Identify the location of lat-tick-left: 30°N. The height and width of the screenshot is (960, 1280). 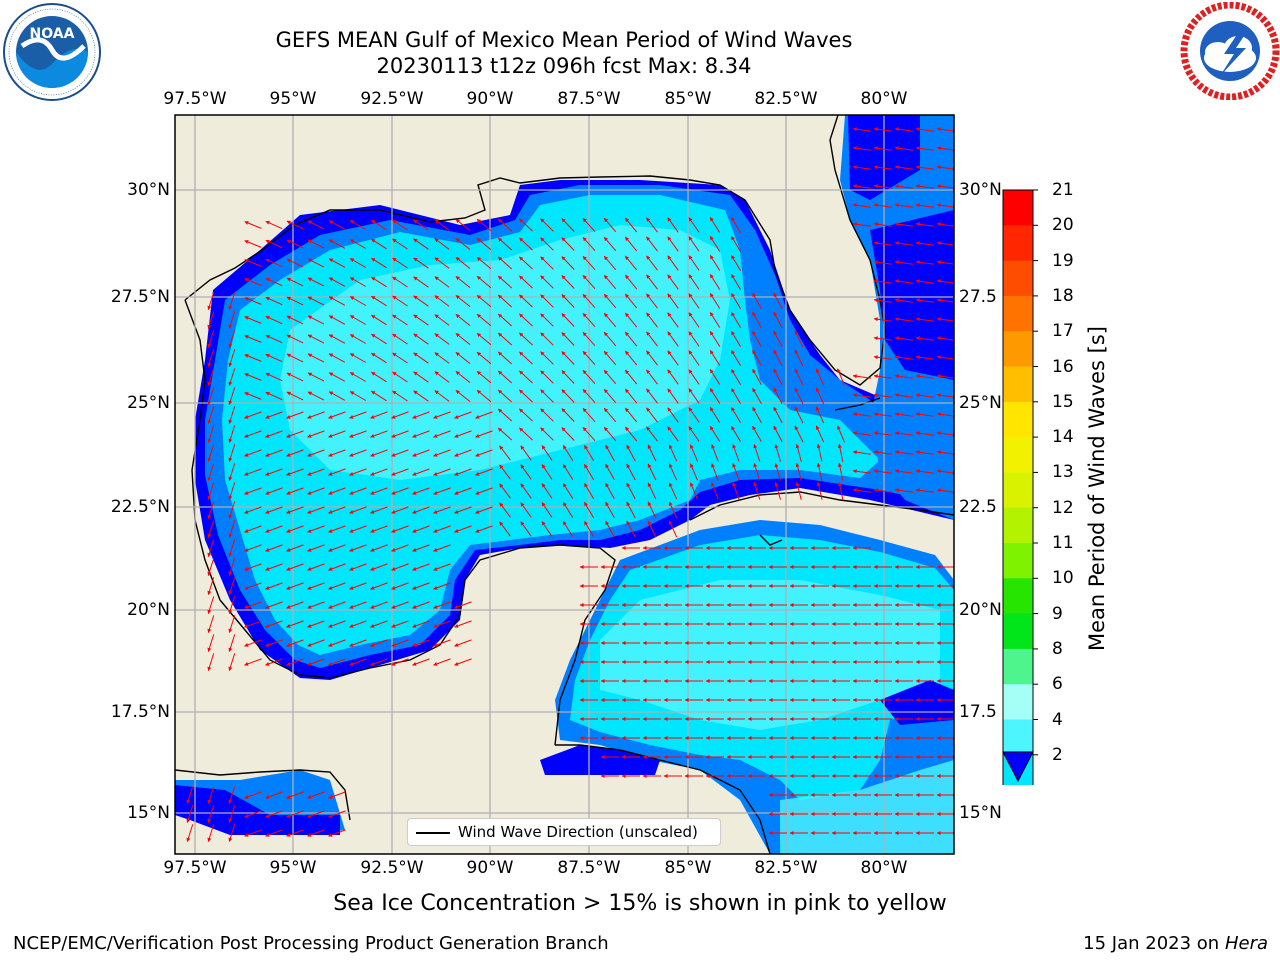
(148, 190).